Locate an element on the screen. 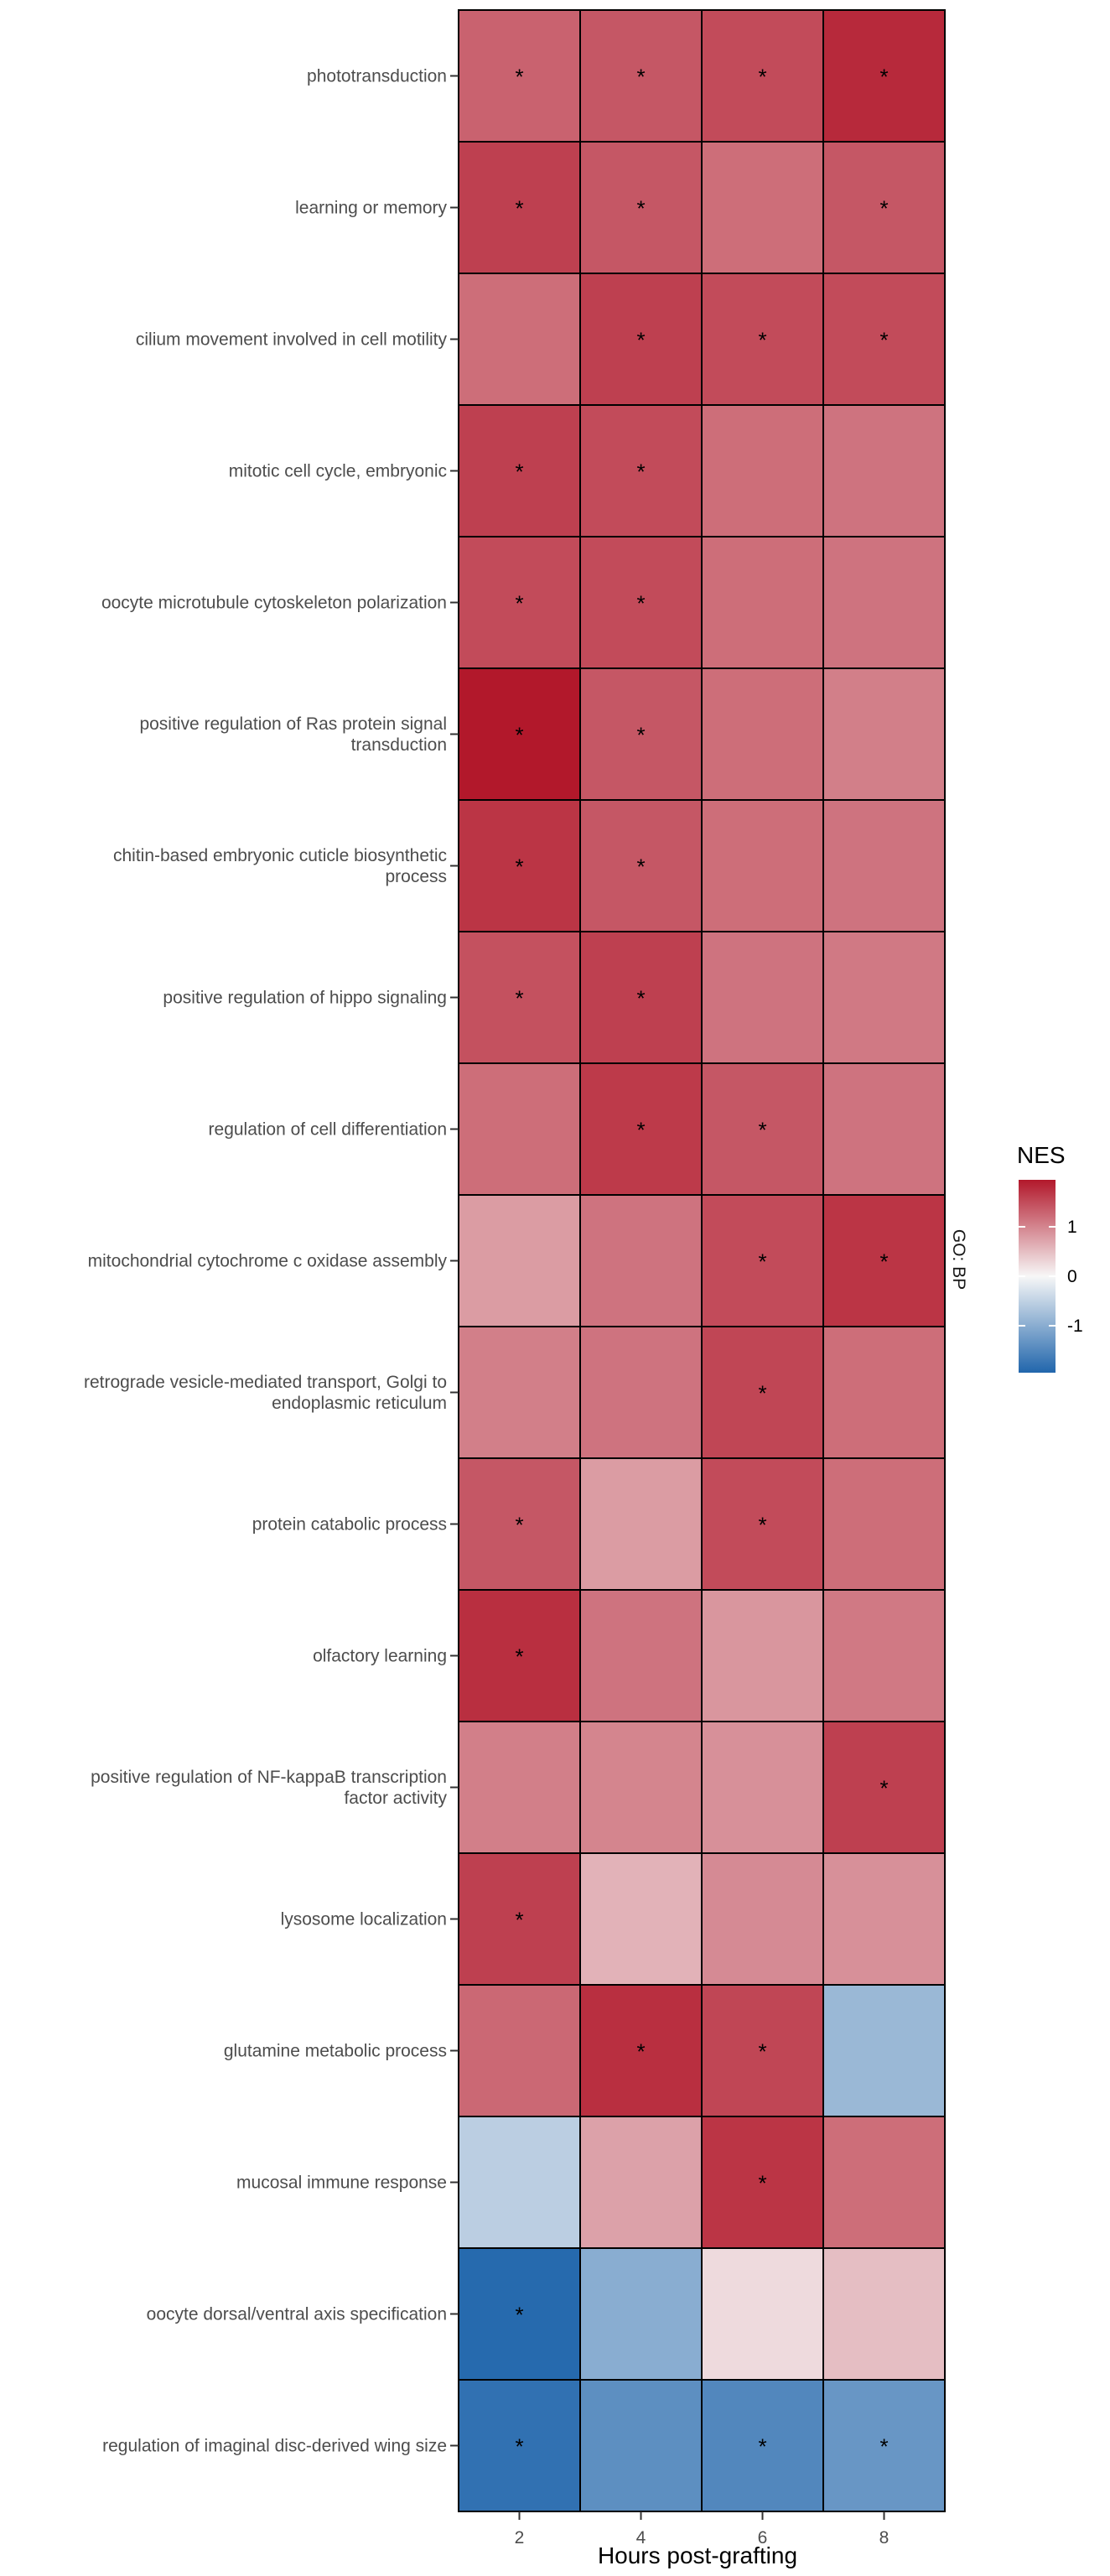  x-tick-label: 6 is located at coordinates (763, 2537).